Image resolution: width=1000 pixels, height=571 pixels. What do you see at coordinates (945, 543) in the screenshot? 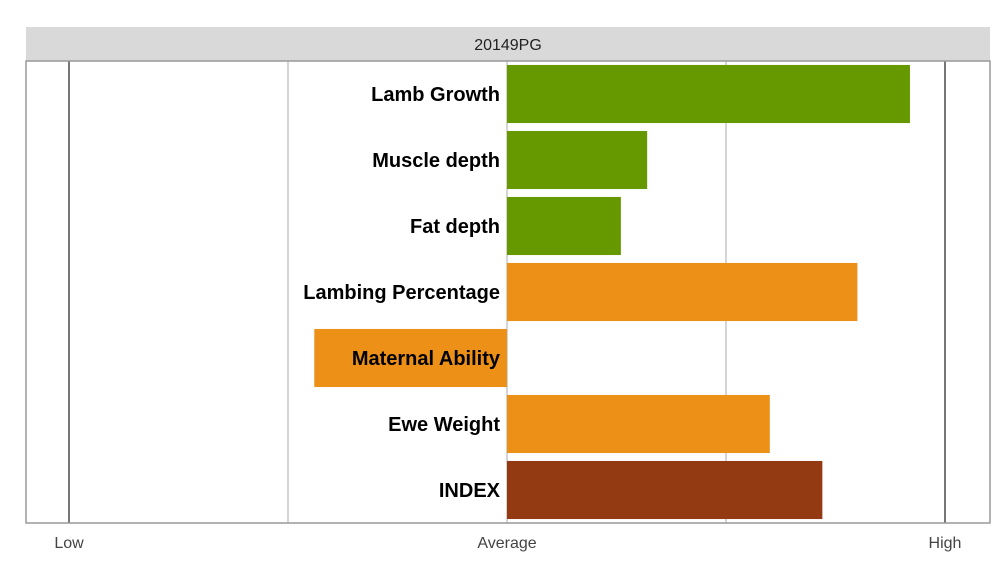
I see `x-tick-label-high: High` at bounding box center [945, 543].